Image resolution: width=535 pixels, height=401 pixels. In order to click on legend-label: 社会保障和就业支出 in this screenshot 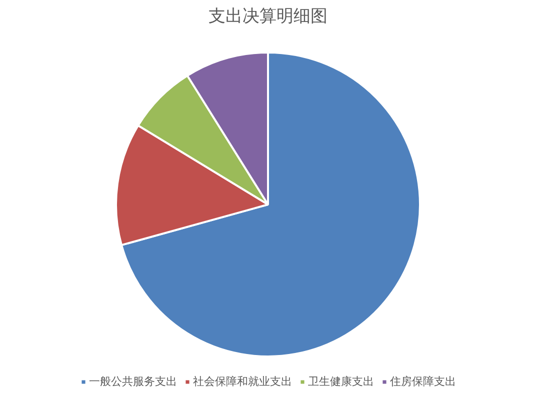, I will do `click(242, 381)`.